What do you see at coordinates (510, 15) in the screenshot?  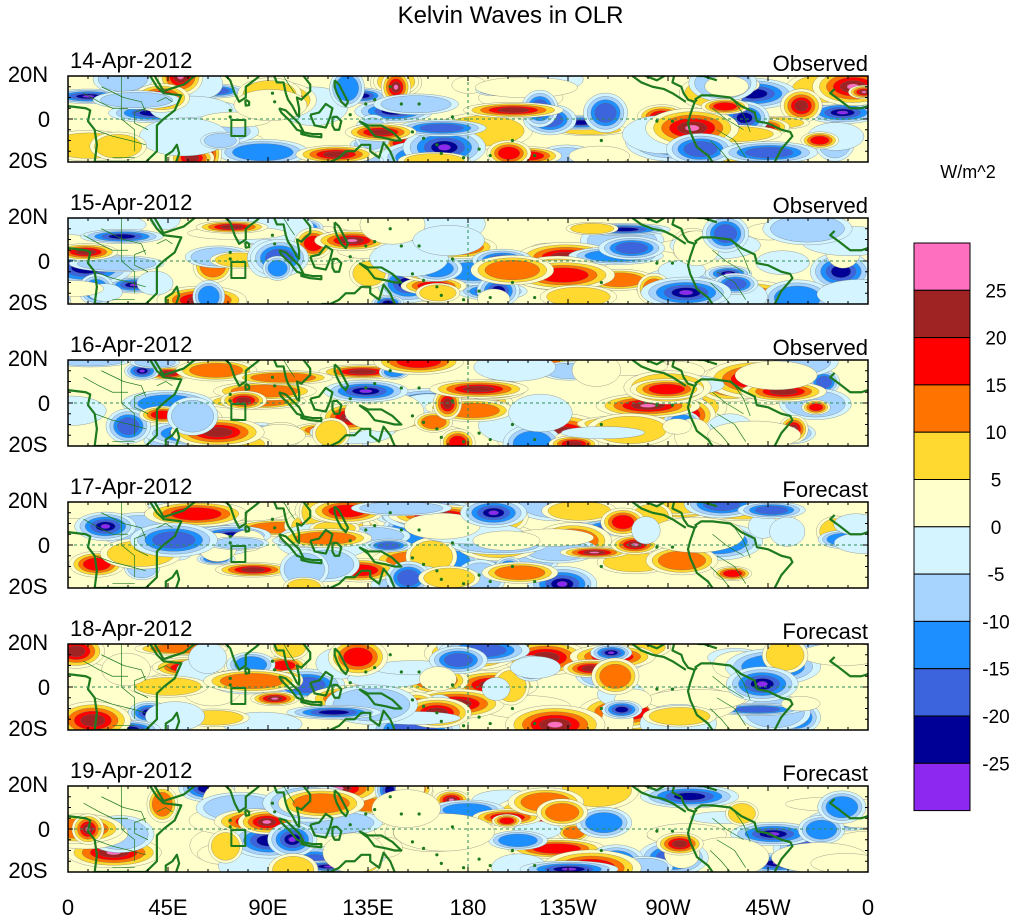 I see `figure-title: Kelvin Waves in OLR` at bounding box center [510, 15].